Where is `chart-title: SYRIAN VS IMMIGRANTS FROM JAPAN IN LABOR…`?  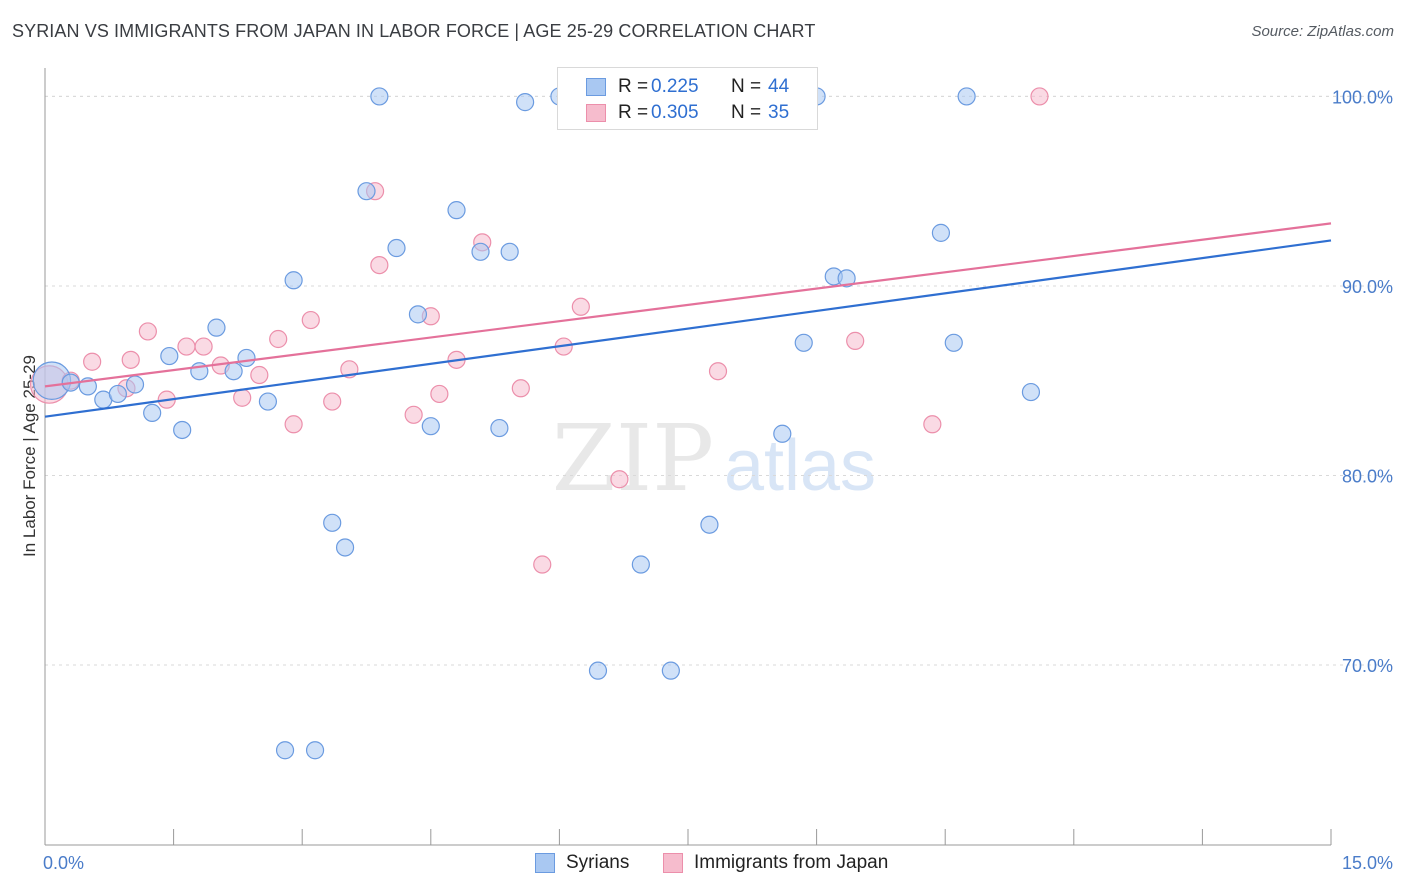
chart-title: SYRIAN VS IMMIGRANTS FROM JAPAN IN LABOR… is located at coordinates (414, 31).